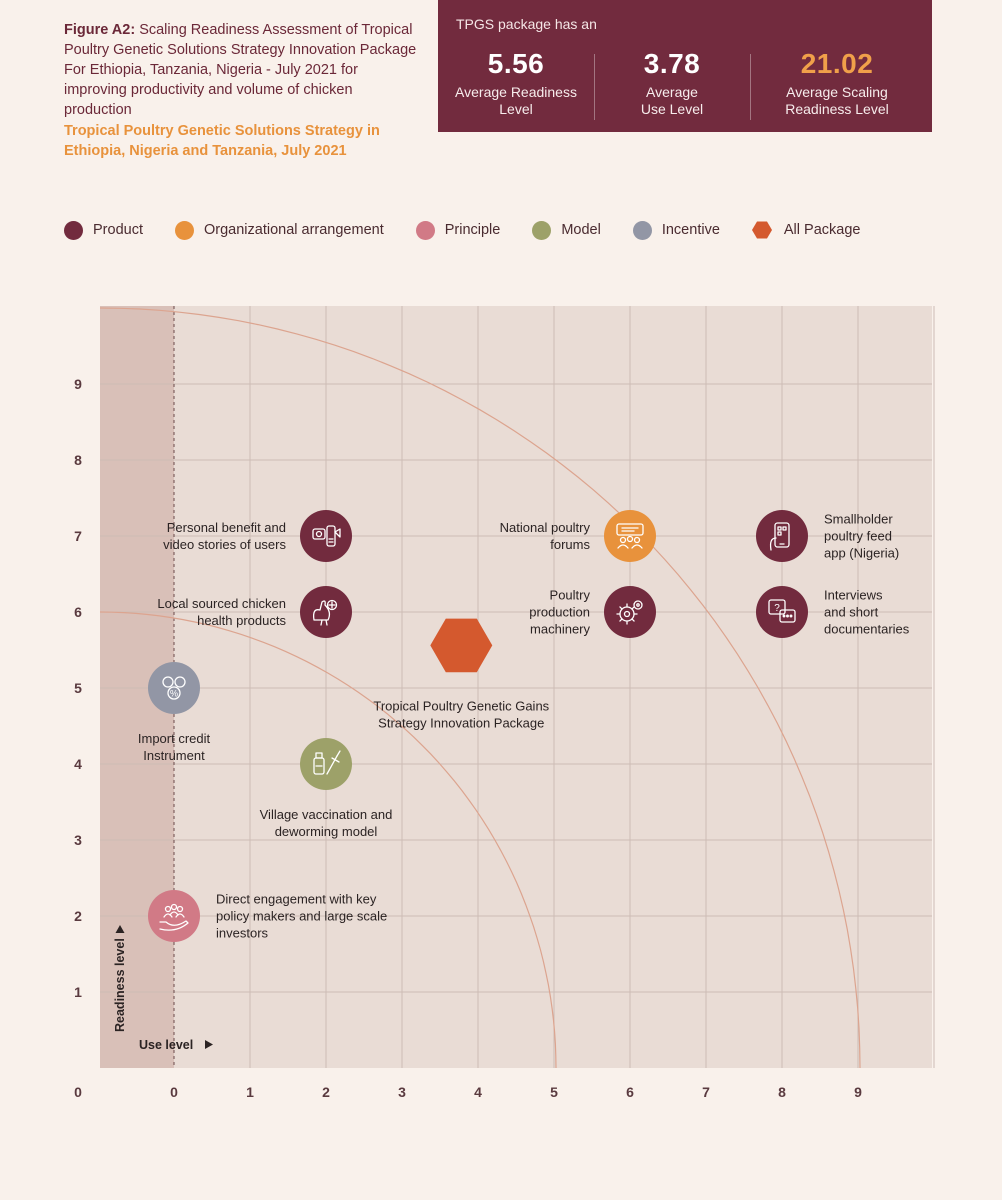 The width and height of the screenshot is (1002, 1200). Describe the element at coordinates (326, 1092) in the screenshot. I see `x-tick-label: 2` at that location.